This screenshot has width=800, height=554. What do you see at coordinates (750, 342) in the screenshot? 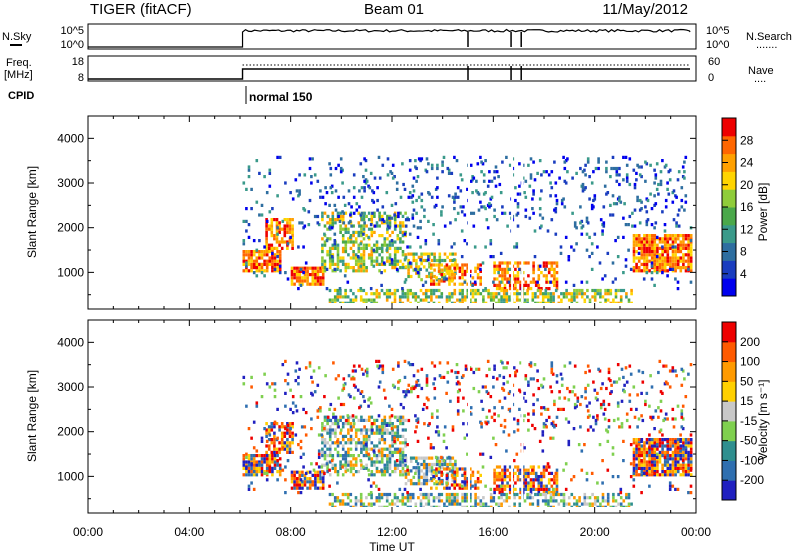
I see `colorbar-tick-label-0: 200` at bounding box center [750, 342].